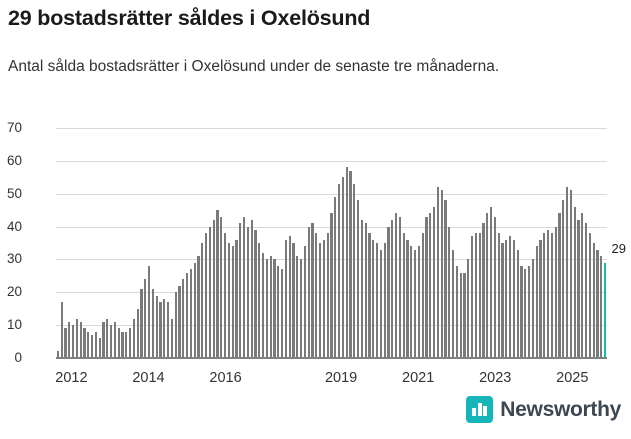  I want to click on y-tick-label: 30, so click(14, 259).